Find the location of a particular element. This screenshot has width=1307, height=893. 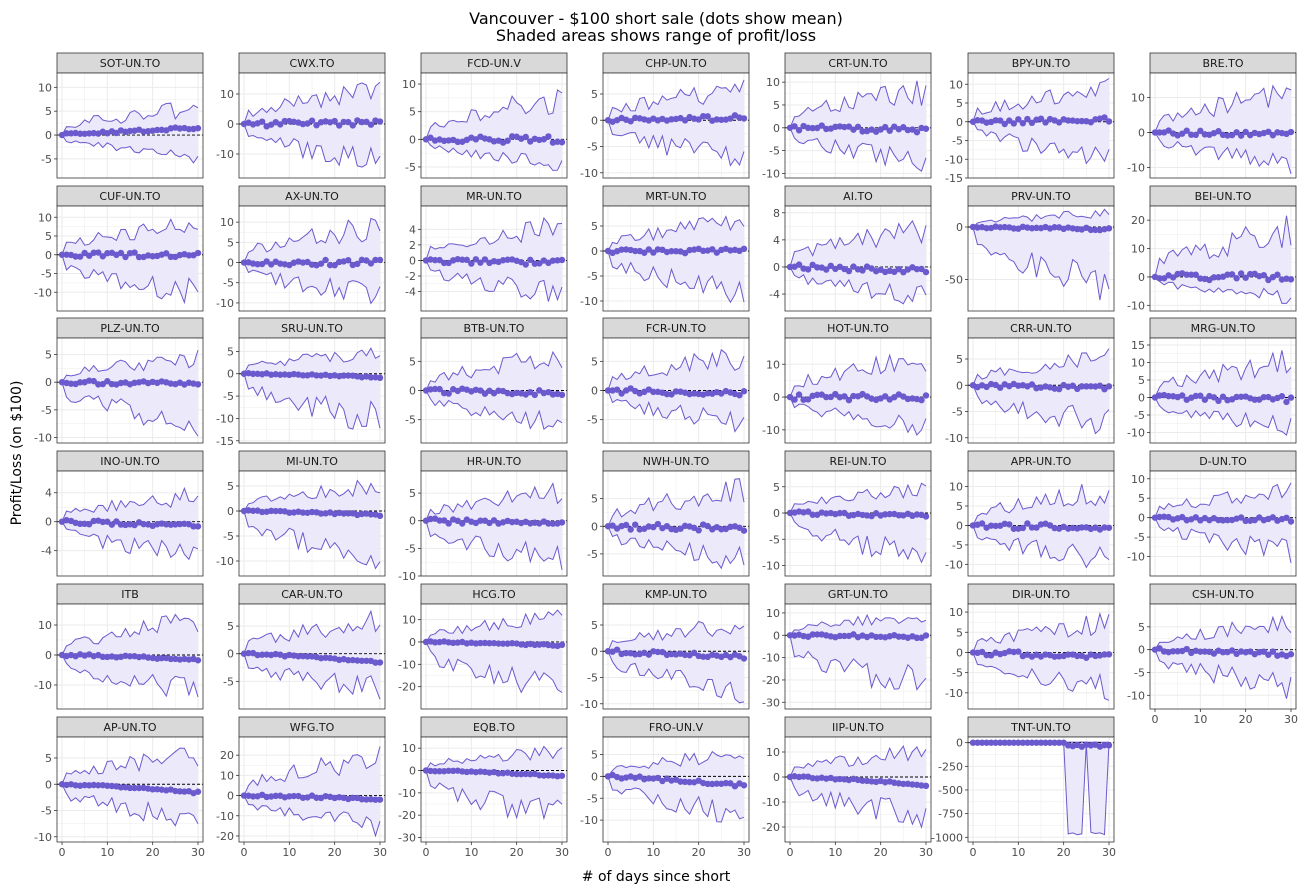

facet-strip-label: BEI-UN.TO is located at coordinates (1223, 196).